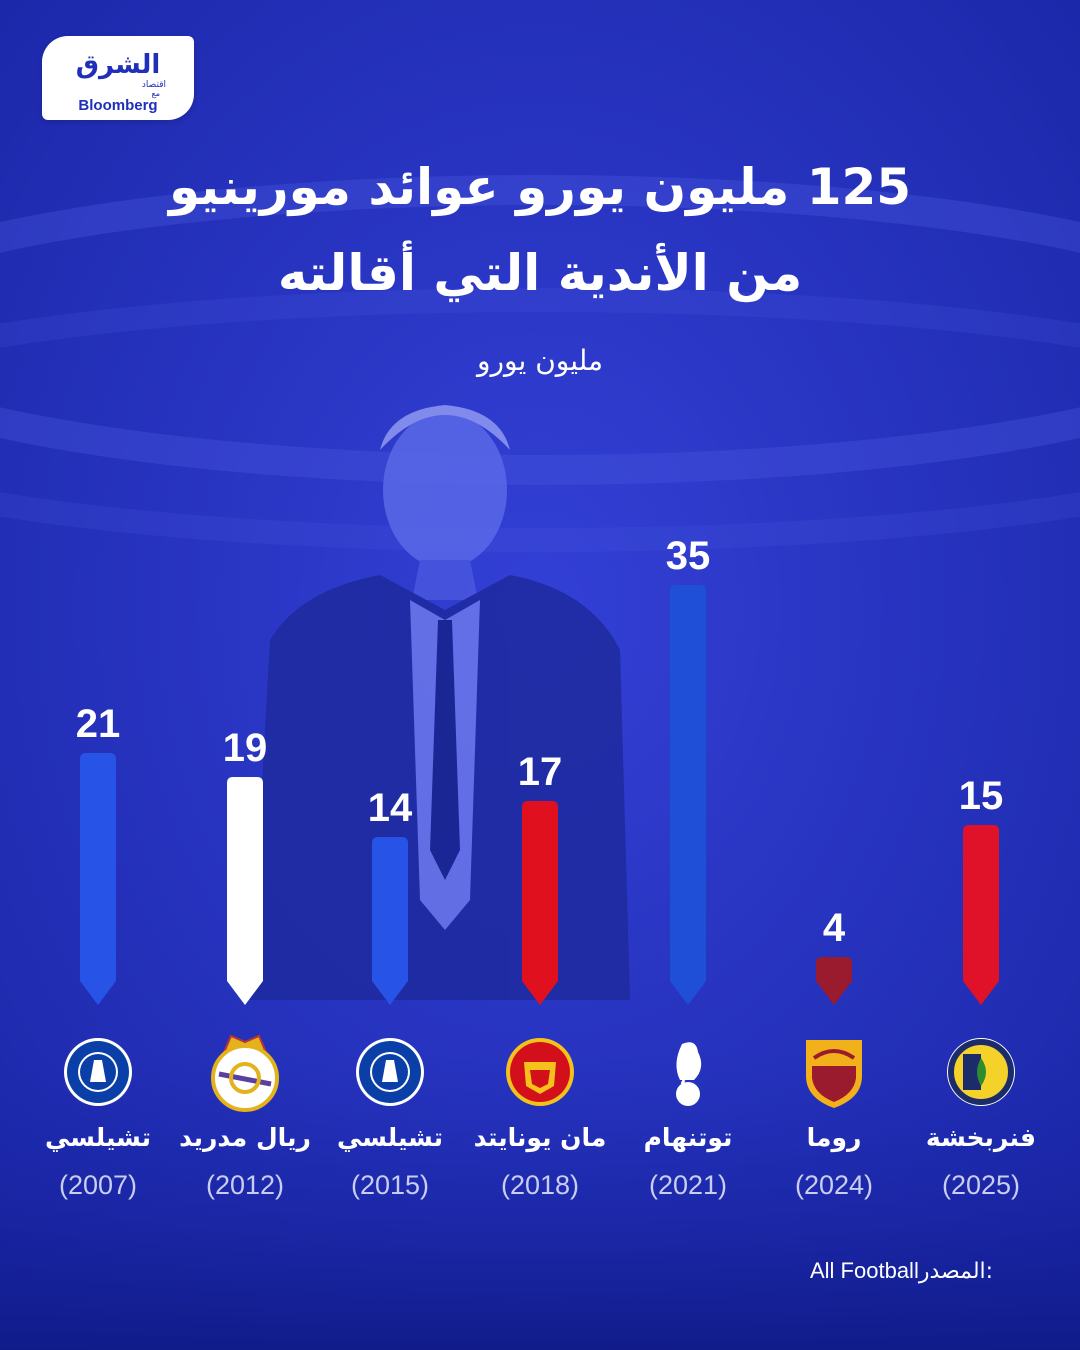  What do you see at coordinates (540, 1079) in the screenshot?
I see `crest-devil` at bounding box center [540, 1079].